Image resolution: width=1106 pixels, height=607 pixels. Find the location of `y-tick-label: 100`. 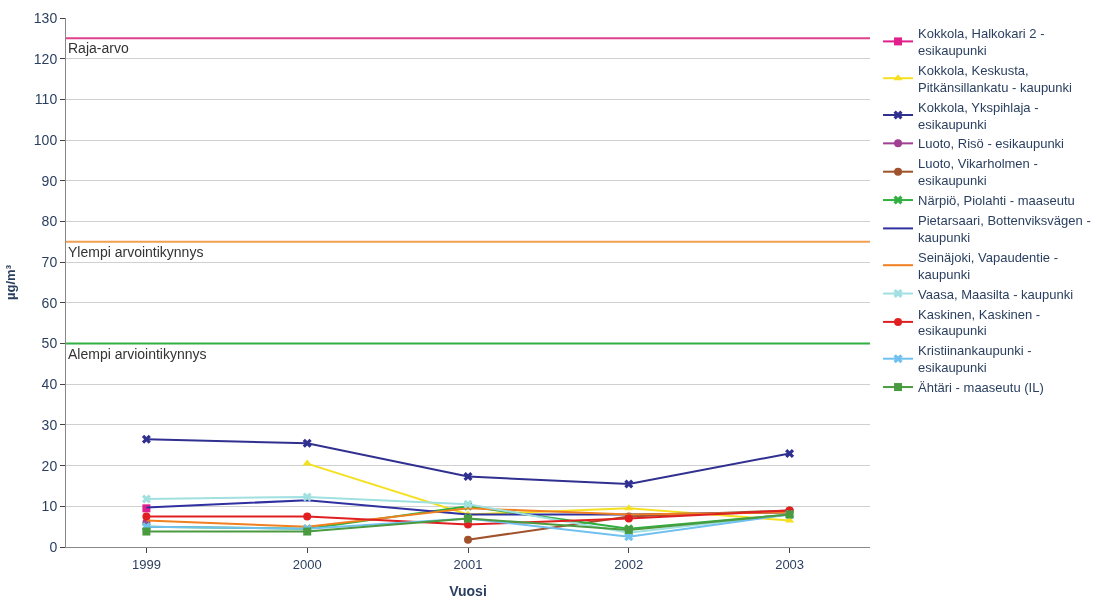

y-tick-label: 100 is located at coordinates (45, 139).